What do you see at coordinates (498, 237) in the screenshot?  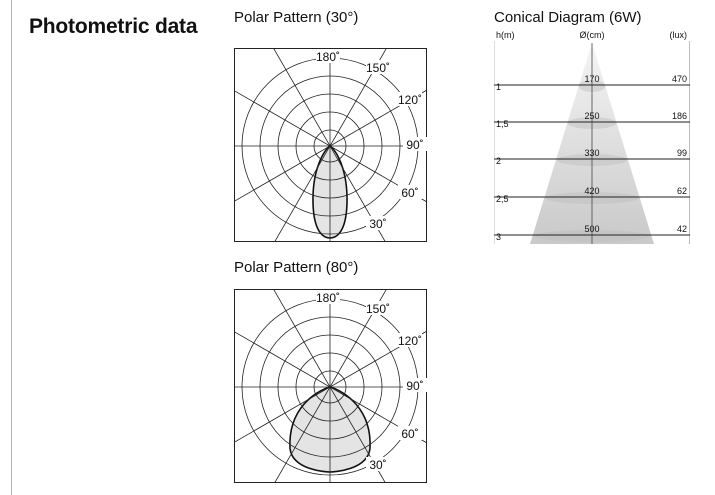 I see `conical-row-height: 3` at bounding box center [498, 237].